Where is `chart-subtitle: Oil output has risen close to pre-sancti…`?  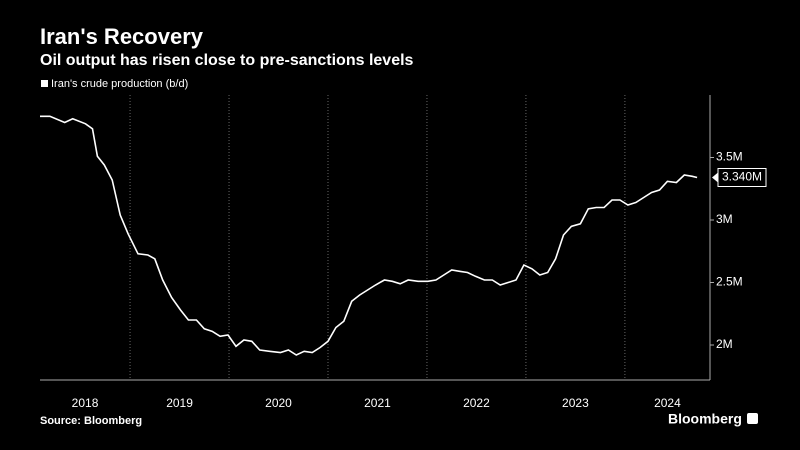 chart-subtitle: Oil output has risen close to pre-sancti… is located at coordinates (227, 60).